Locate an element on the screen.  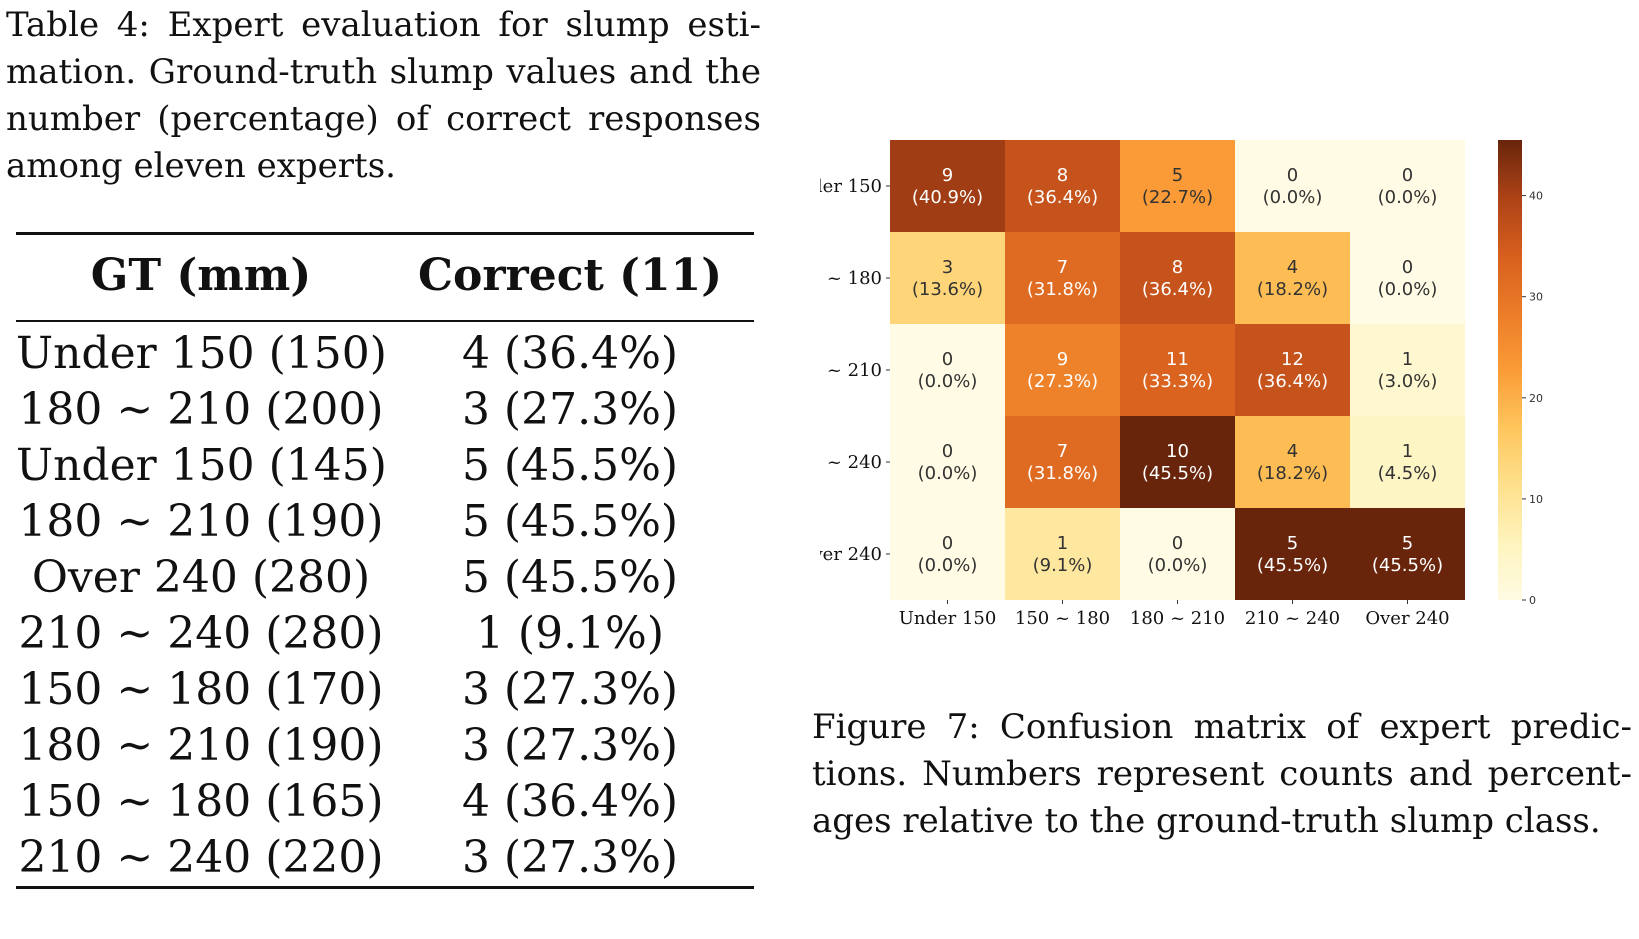
table-cell-gt: 210 ~ 240 (280) is located at coordinates (201, 633).